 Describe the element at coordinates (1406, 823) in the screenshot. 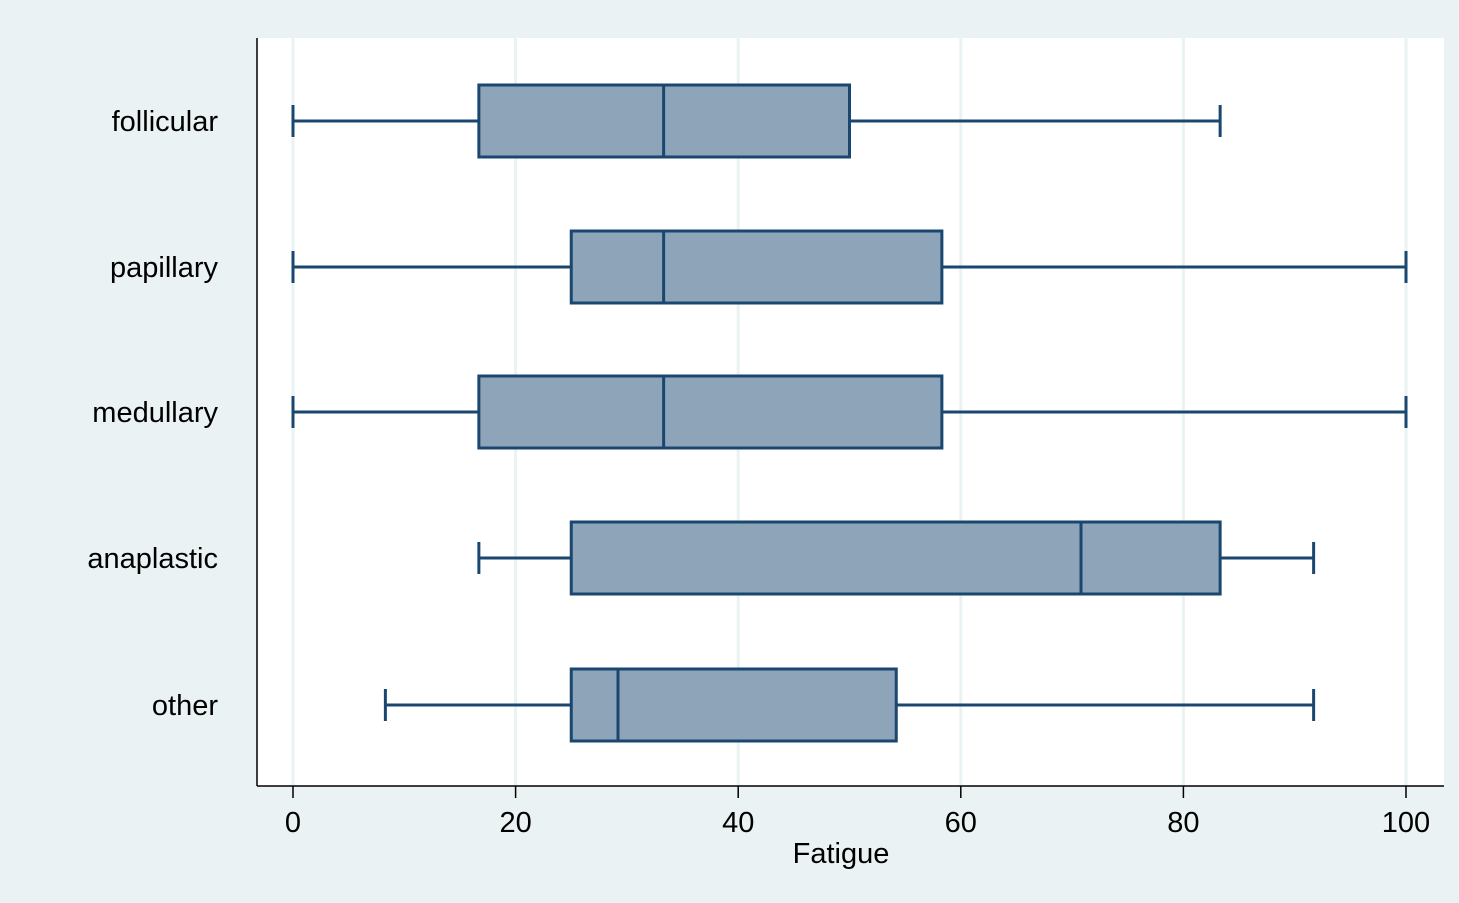

I see `x-tick-label-100: 100` at that location.